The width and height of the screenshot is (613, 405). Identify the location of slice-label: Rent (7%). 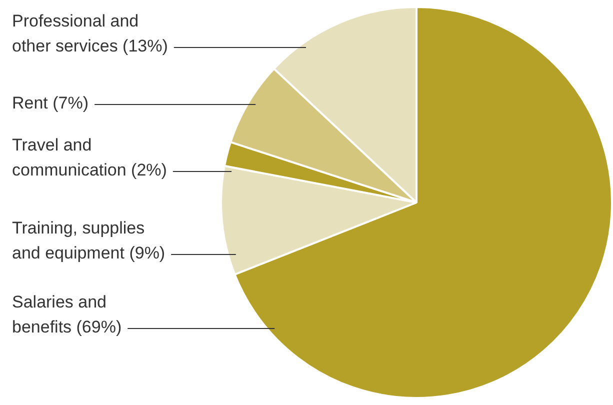
(50, 103).